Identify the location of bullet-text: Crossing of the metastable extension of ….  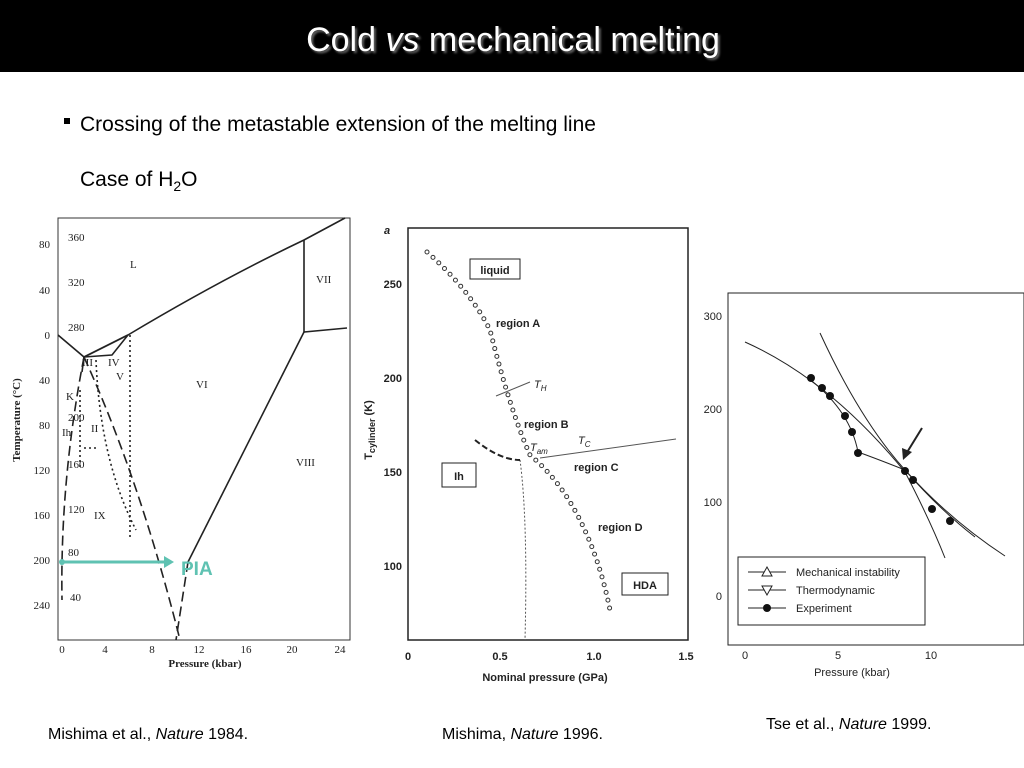
(338, 124).